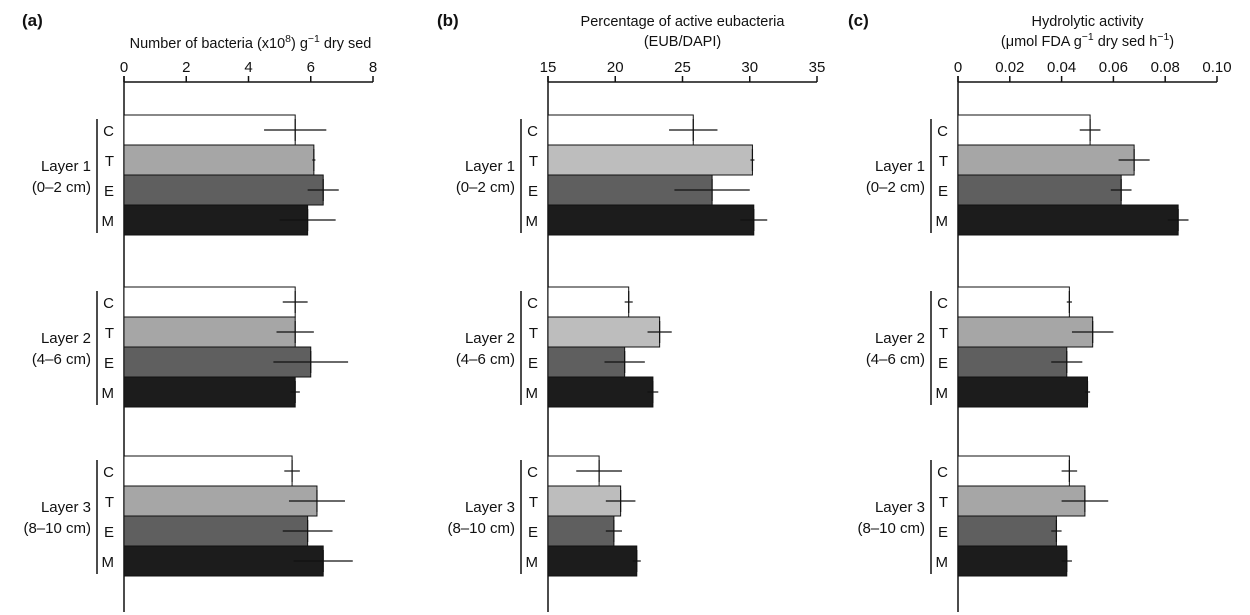 The width and height of the screenshot is (1250, 615). What do you see at coordinates (1009, 67) in the screenshot?
I see `x-tick-label: 0.02` at bounding box center [1009, 67].